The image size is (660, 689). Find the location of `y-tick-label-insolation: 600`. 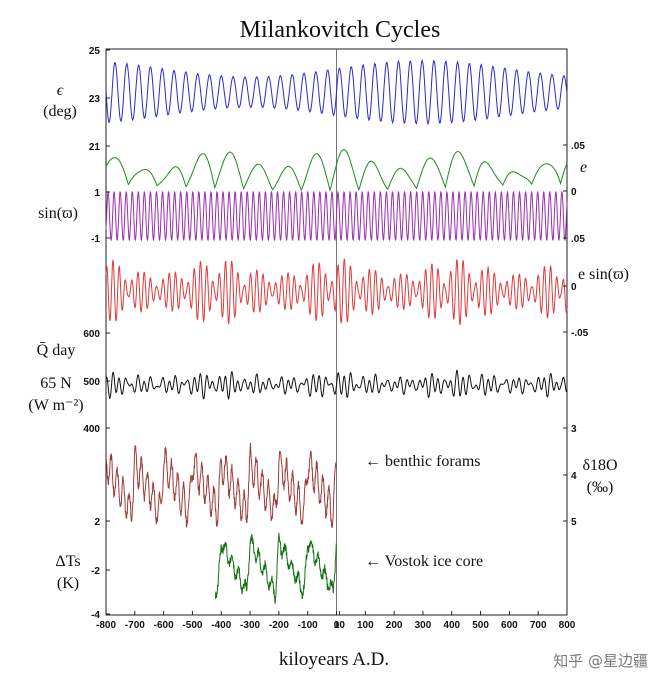

y-tick-label-insolation: 600 is located at coordinates (91, 334).